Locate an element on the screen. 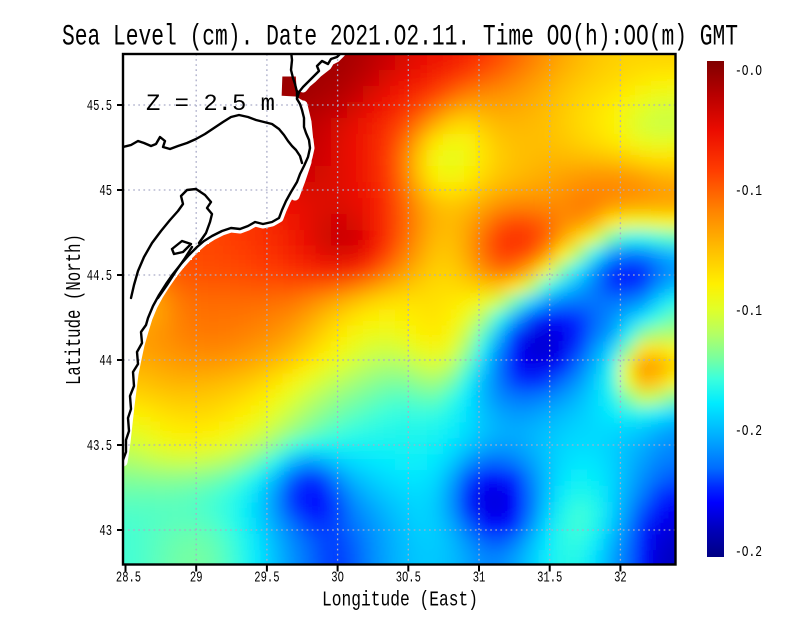 The image size is (800, 618). svg-text: 43.5 is located at coordinates (99, 447).